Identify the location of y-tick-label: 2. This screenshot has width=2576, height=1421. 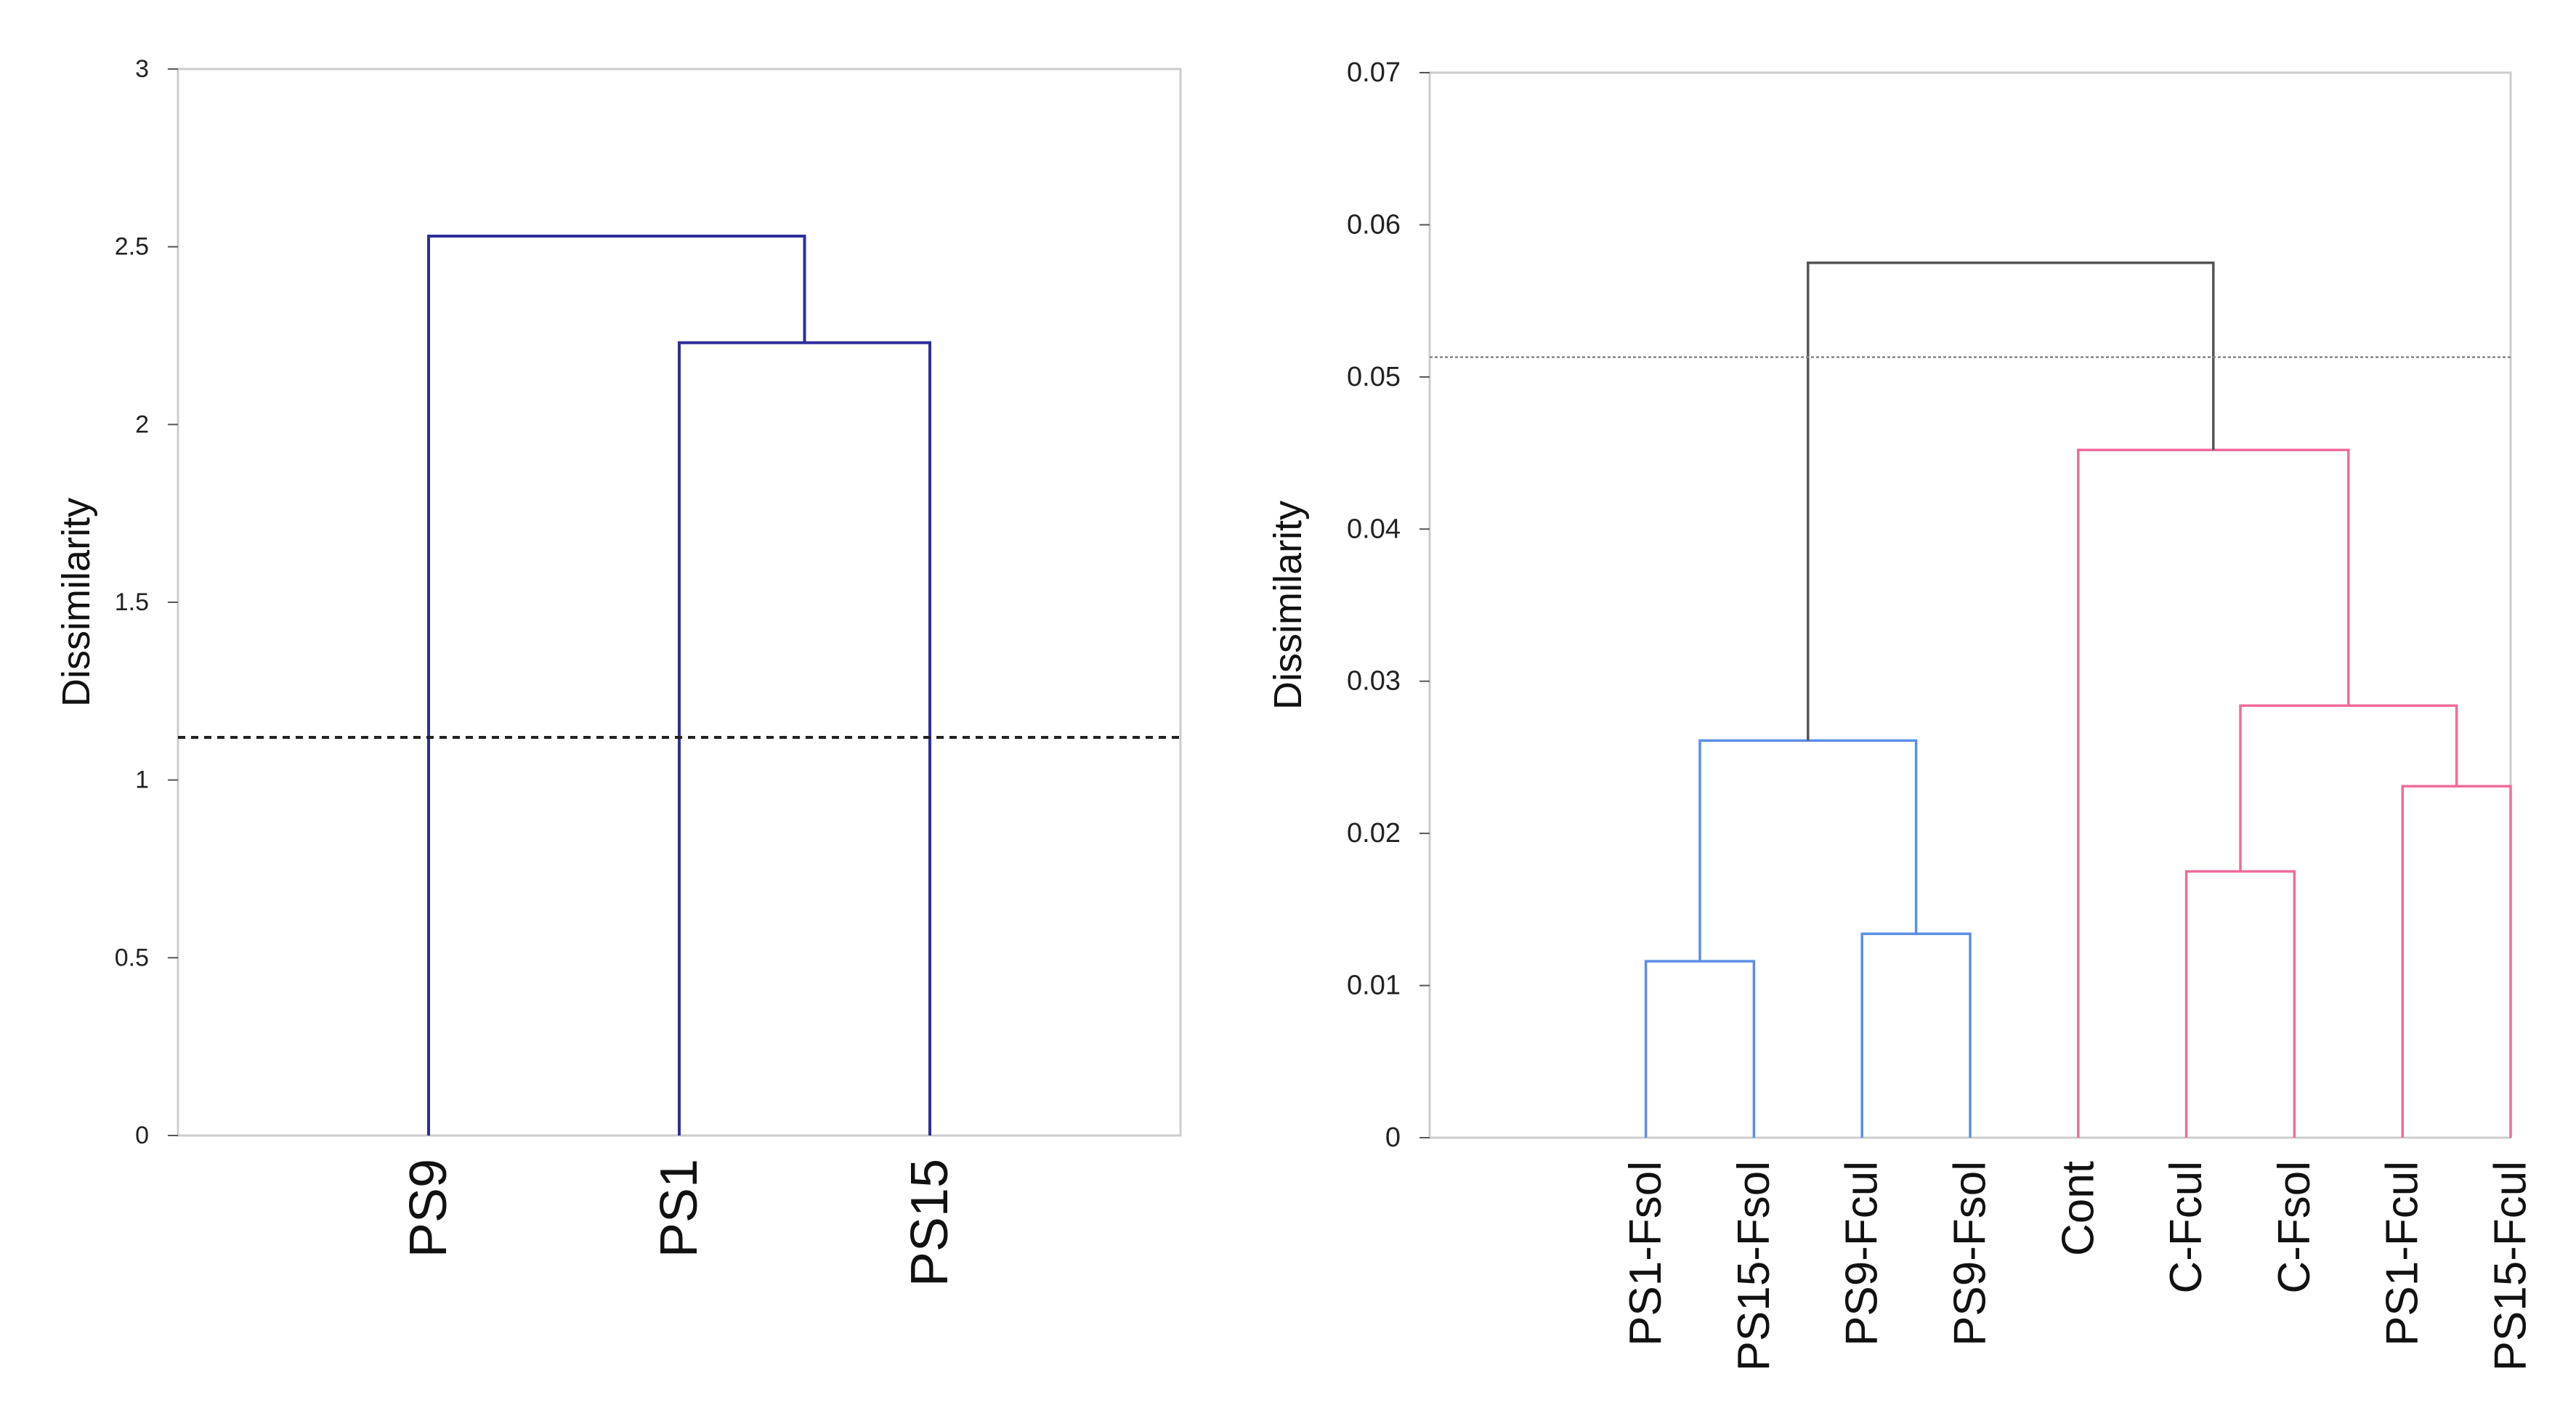
(142, 424).